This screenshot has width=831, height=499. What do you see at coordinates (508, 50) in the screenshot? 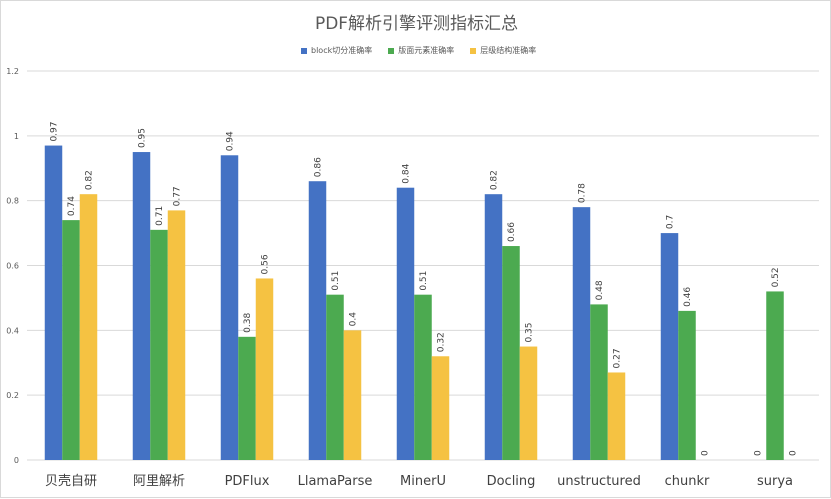
I see `legend-label-hierarchy: 层级结构准确率` at bounding box center [508, 50].